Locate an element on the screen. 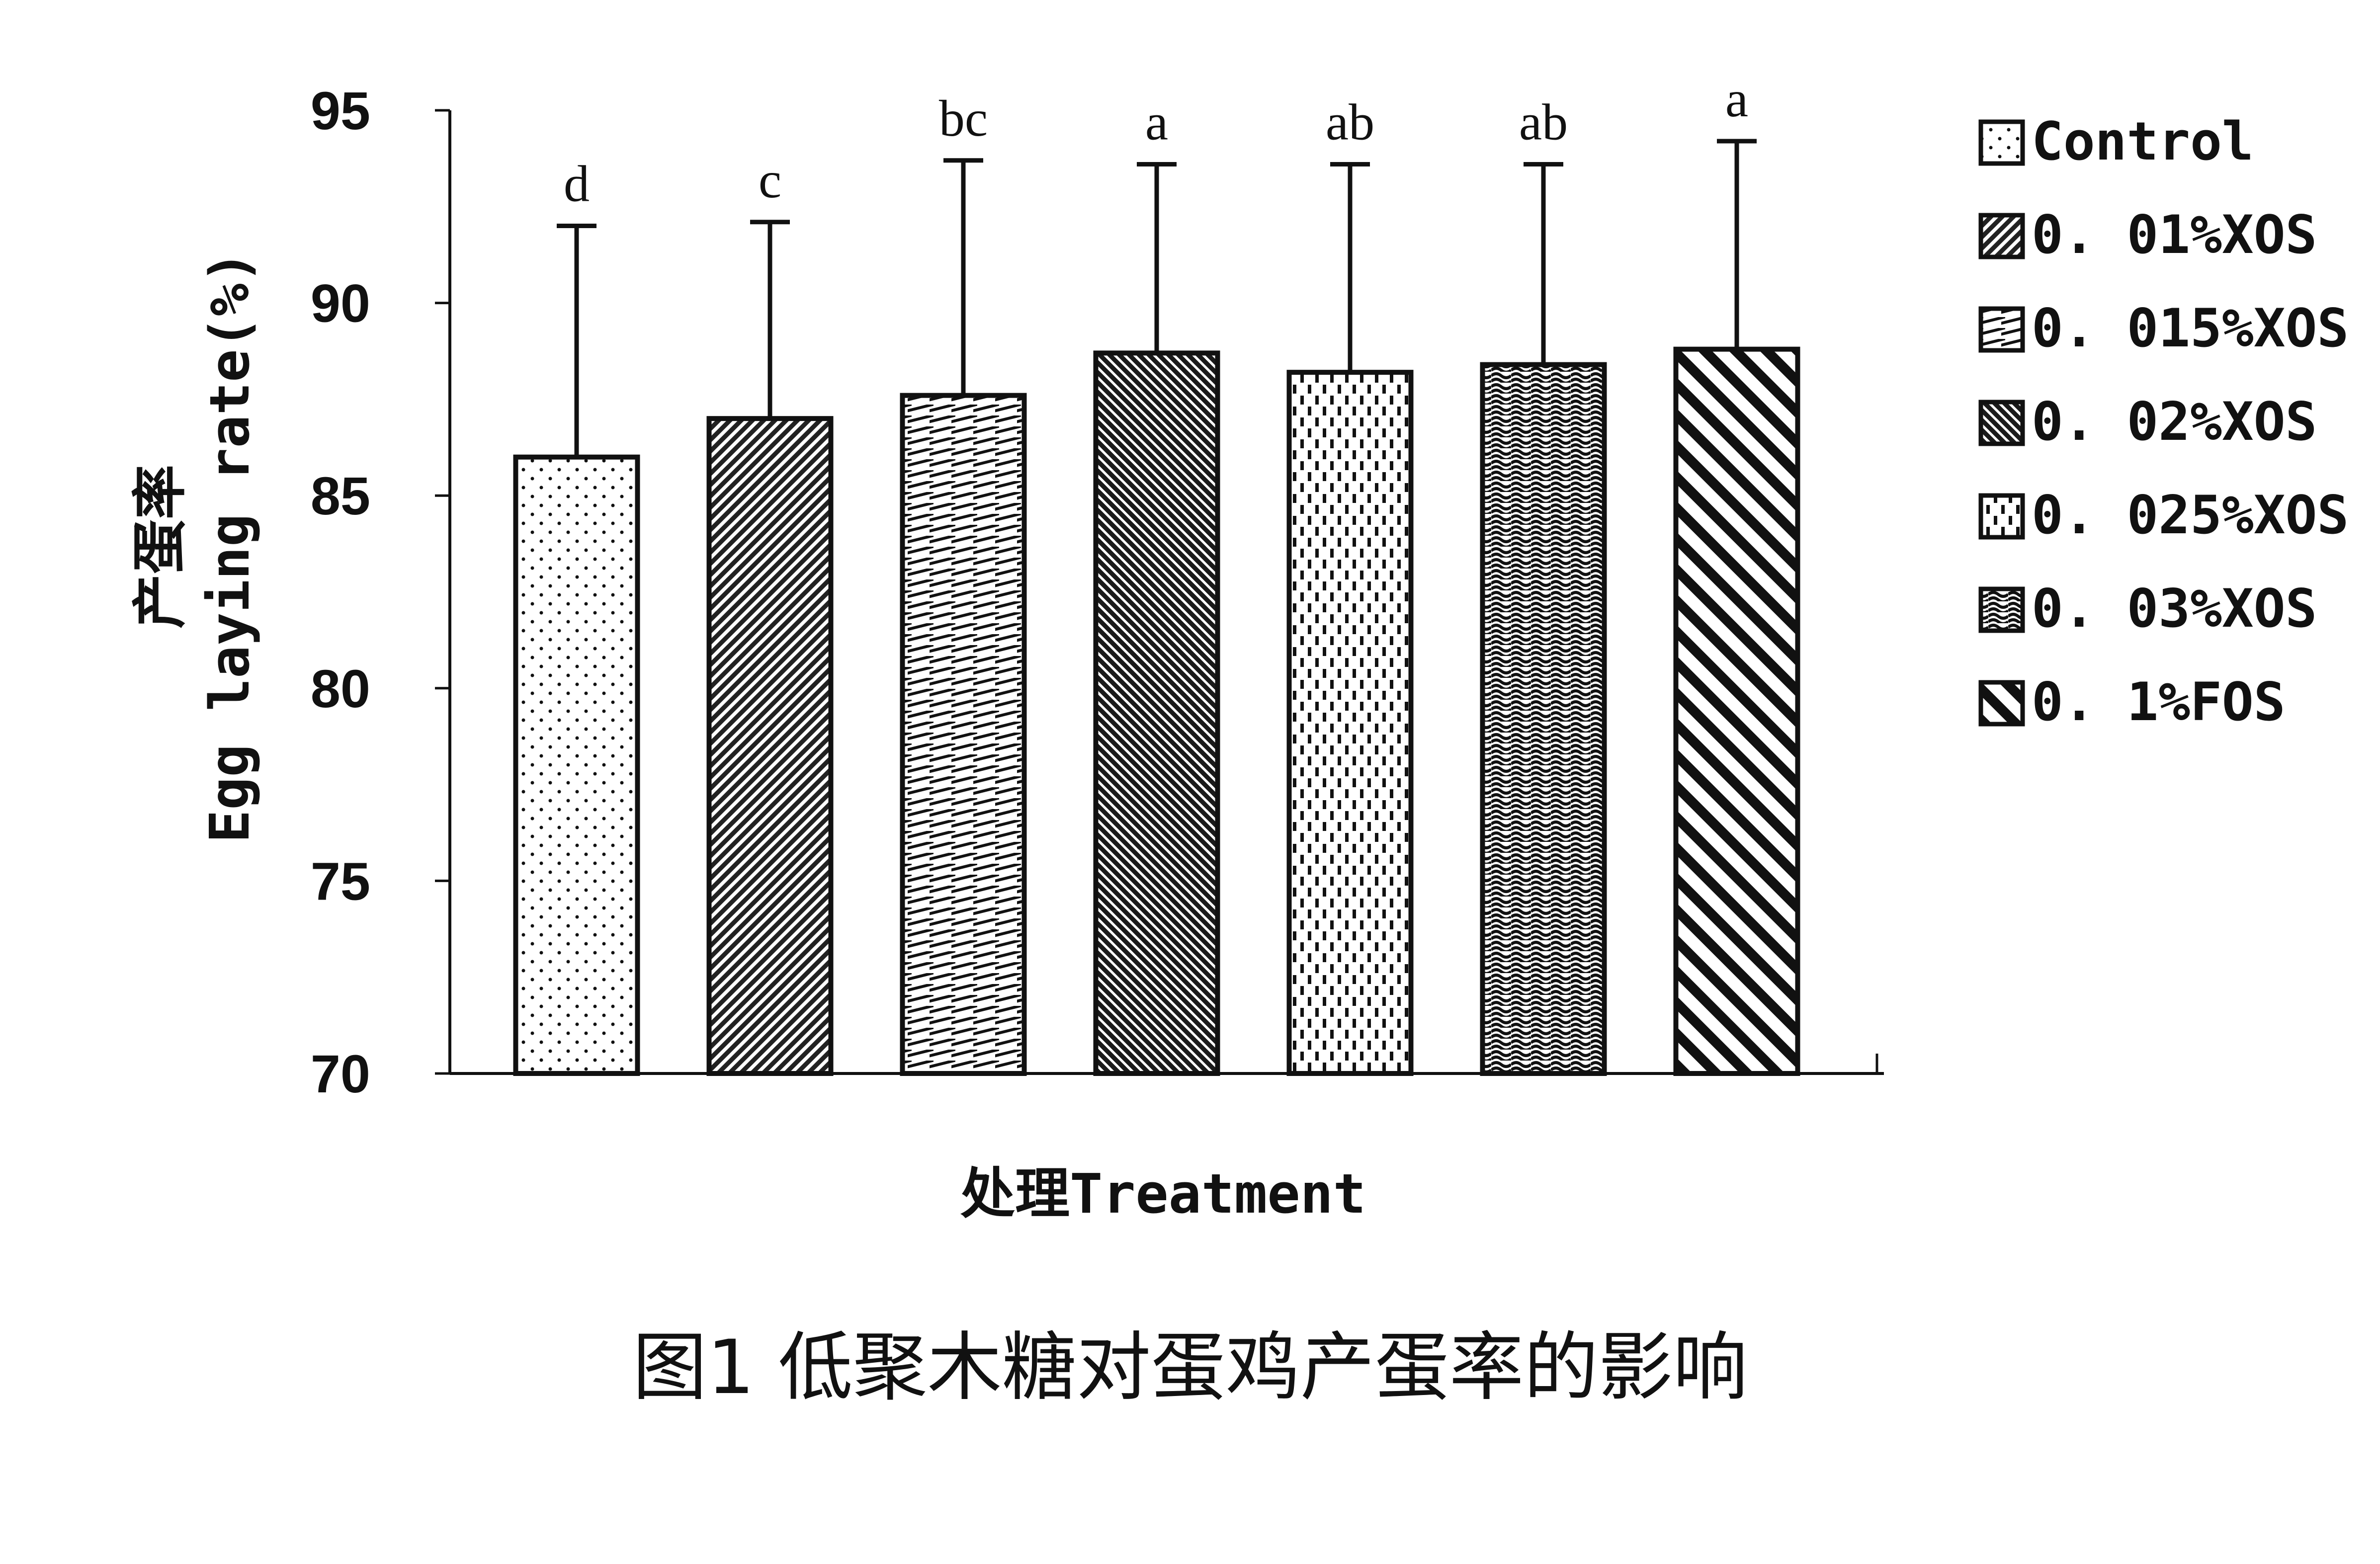 The width and height of the screenshot is (2380, 1564). y-axis-title: 产蛋率 Egg laying rate(%) is located at coordinates (194, 546).